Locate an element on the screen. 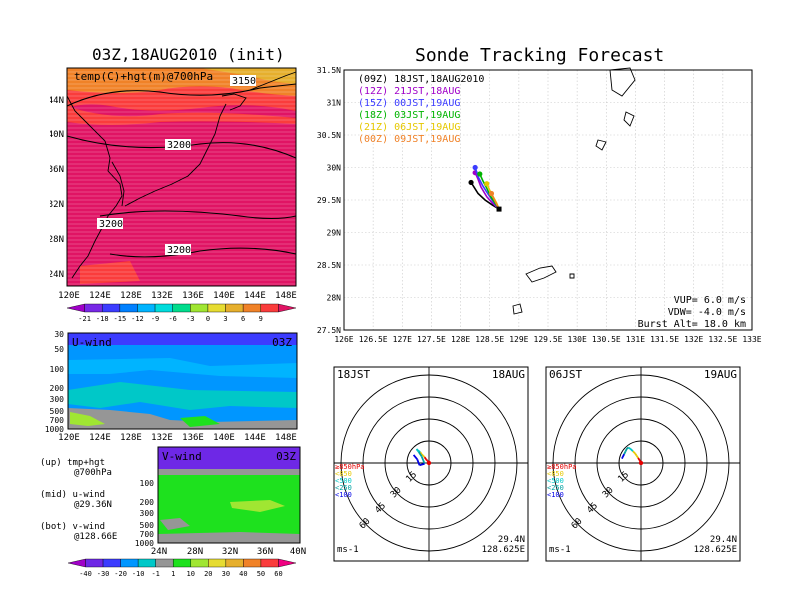 The width and height of the screenshot is (792, 612). right-title: Sonde Tracking Forecast is located at coordinates (540, 55).